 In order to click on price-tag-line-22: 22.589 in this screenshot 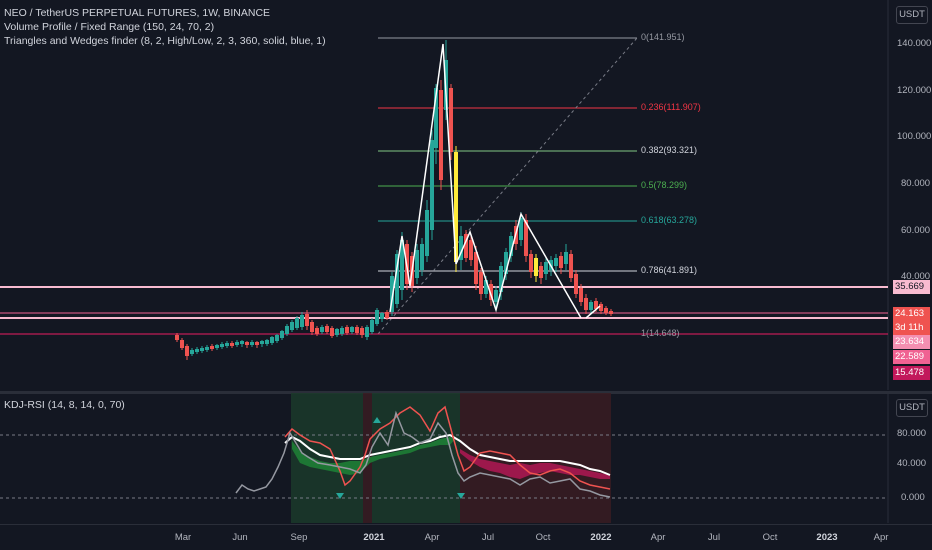, I will do `click(911, 357)`.